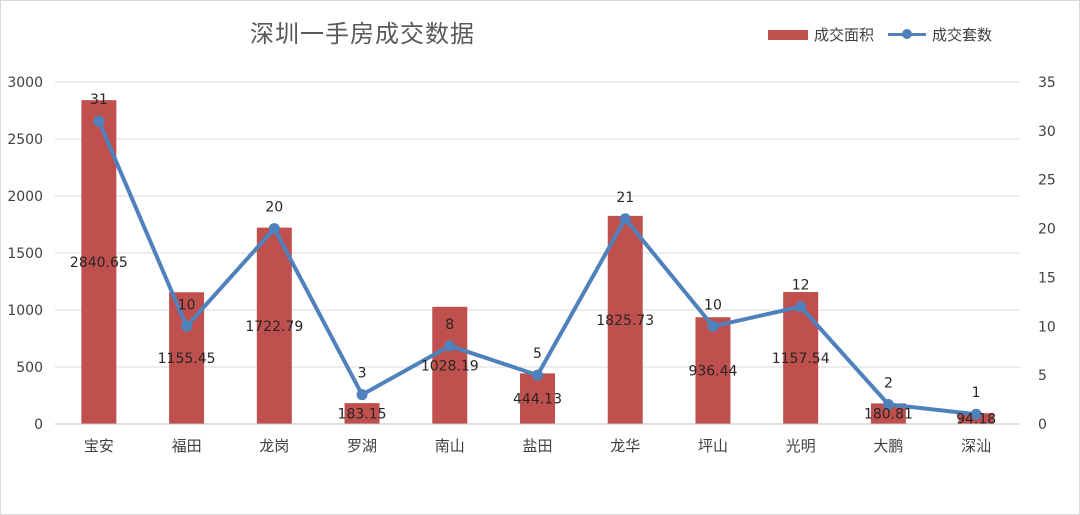  Describe the element at coordinates (962, 35) in the screenshot. I see `legend-label-count: 成交套数` at that location.